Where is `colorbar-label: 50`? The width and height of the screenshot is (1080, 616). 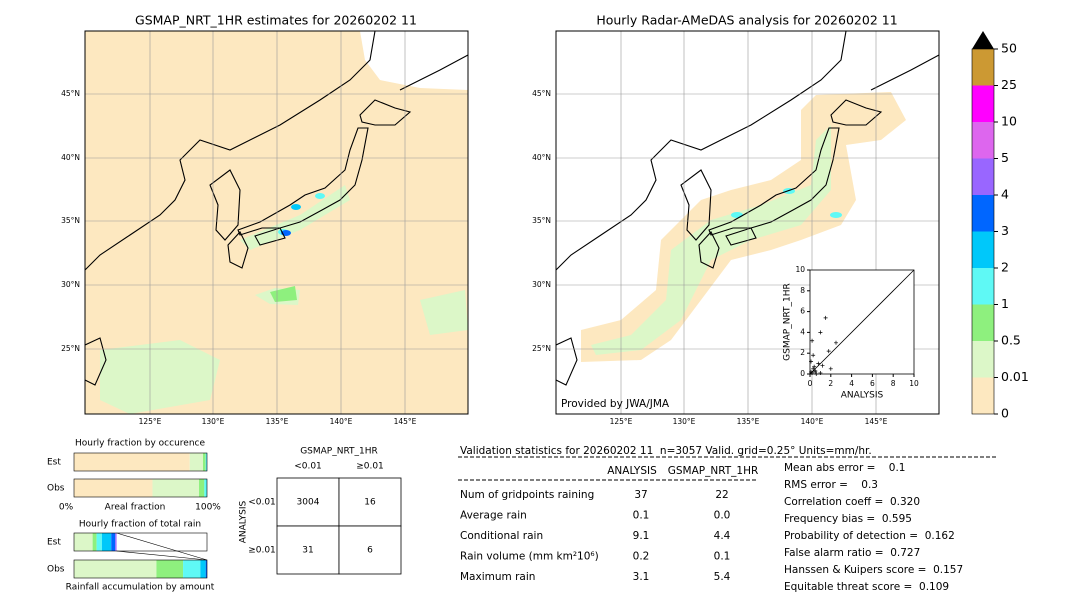 colorbar-label: 50 is located at coordinates (1009, 48).